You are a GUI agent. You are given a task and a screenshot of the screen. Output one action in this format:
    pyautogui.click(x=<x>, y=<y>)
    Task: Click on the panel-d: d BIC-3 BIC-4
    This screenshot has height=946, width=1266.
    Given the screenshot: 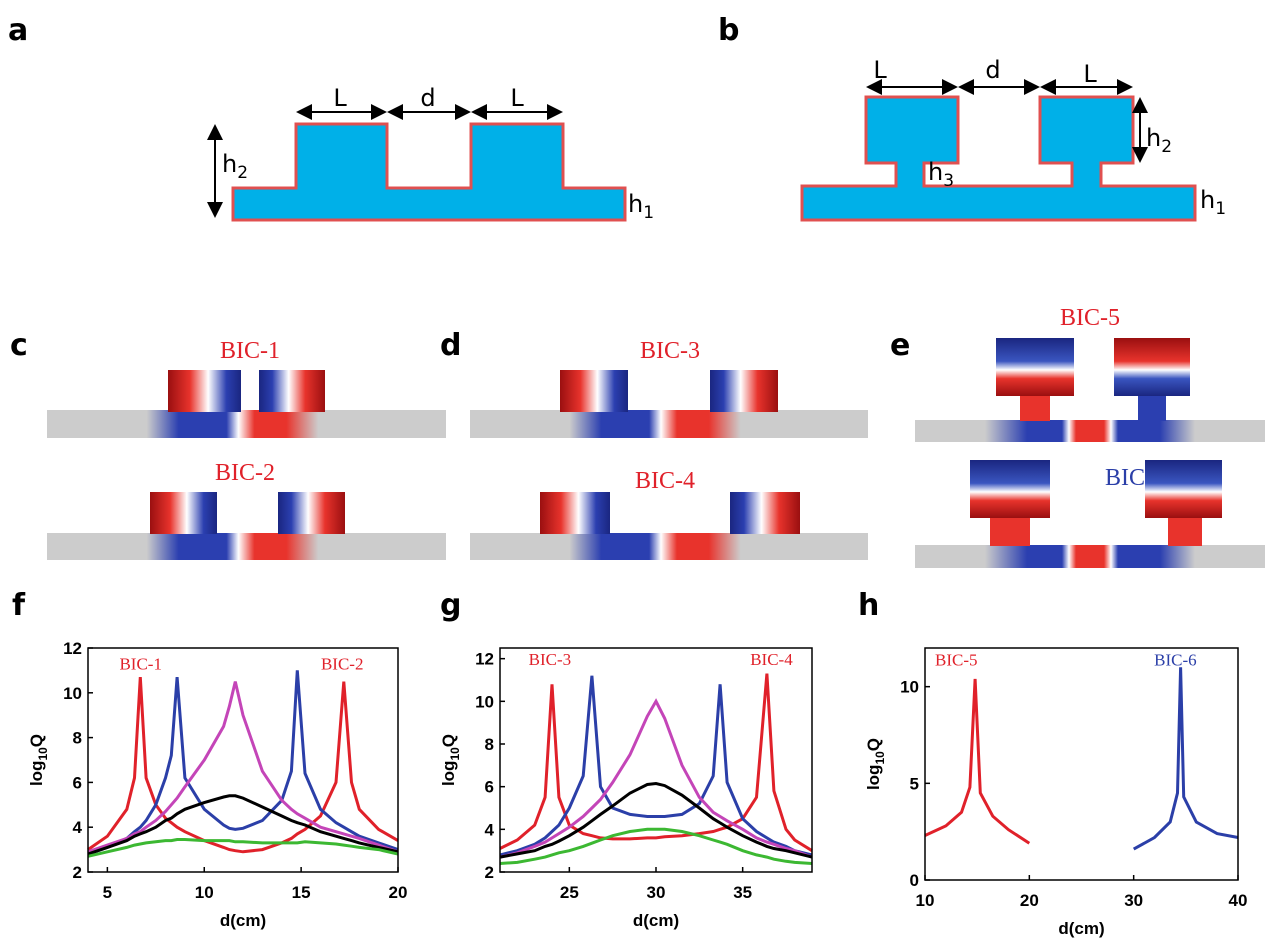 What is the action you would take?
    pyautogui.click(x=654, y=444)
    